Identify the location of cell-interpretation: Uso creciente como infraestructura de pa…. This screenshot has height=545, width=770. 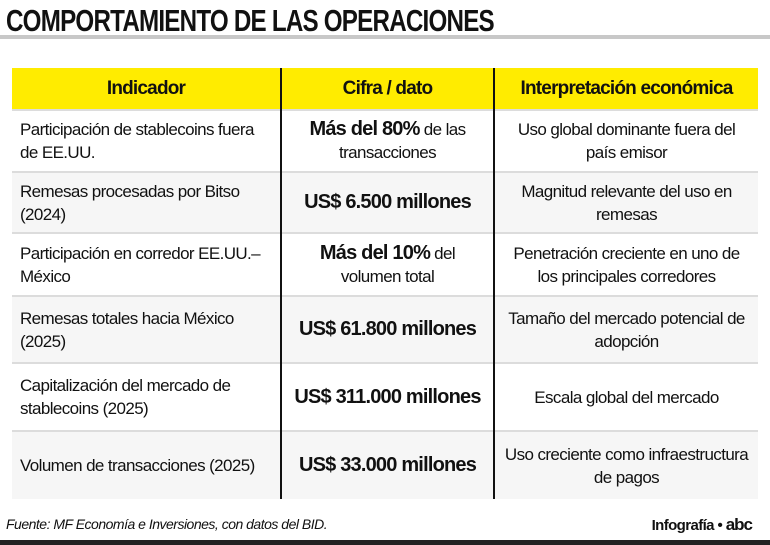
(625, 464).